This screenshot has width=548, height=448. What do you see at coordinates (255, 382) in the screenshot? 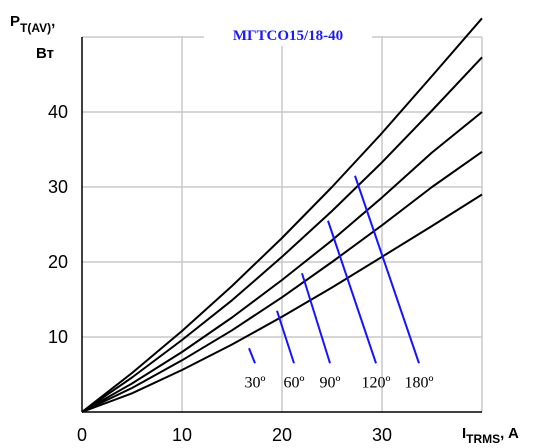
I see `angle-label: 30º` at bounding box center [255, 382].